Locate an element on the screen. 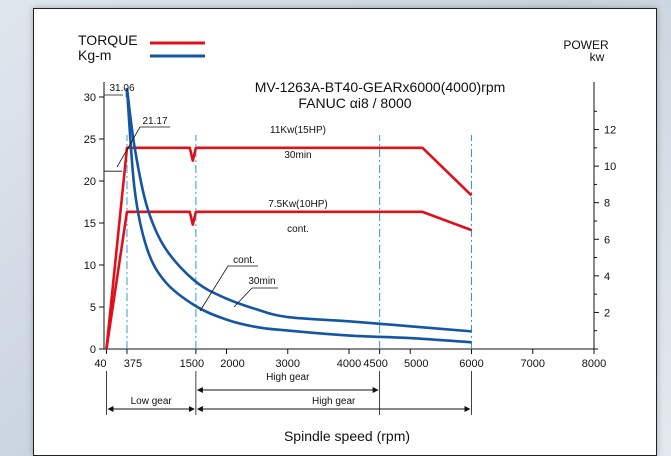  legend-kgm-label: Kg-m is located at coordinates (94, 55).